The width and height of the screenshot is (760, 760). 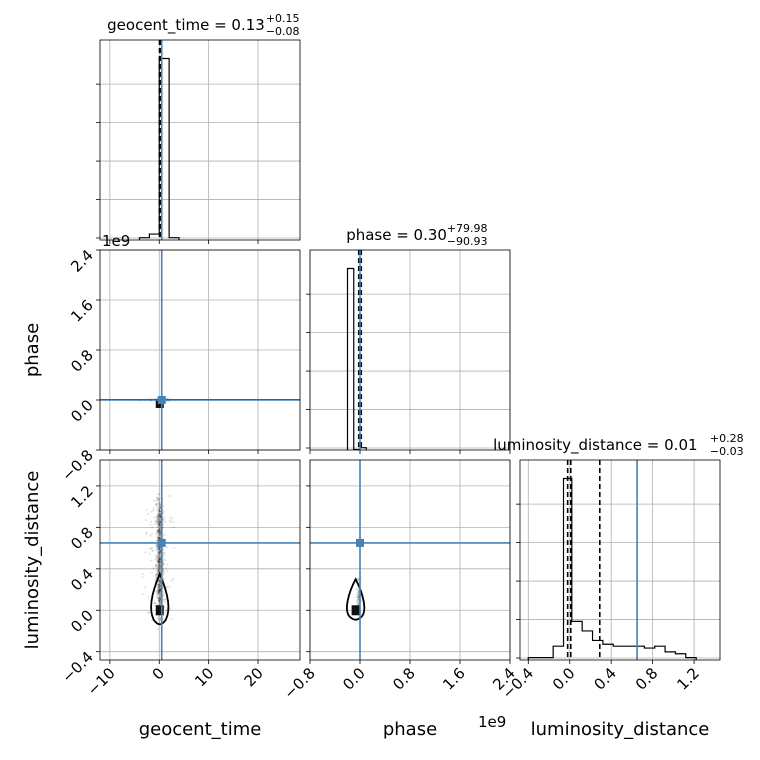 I want to click on contour-outer, so click(x=160, y=598).